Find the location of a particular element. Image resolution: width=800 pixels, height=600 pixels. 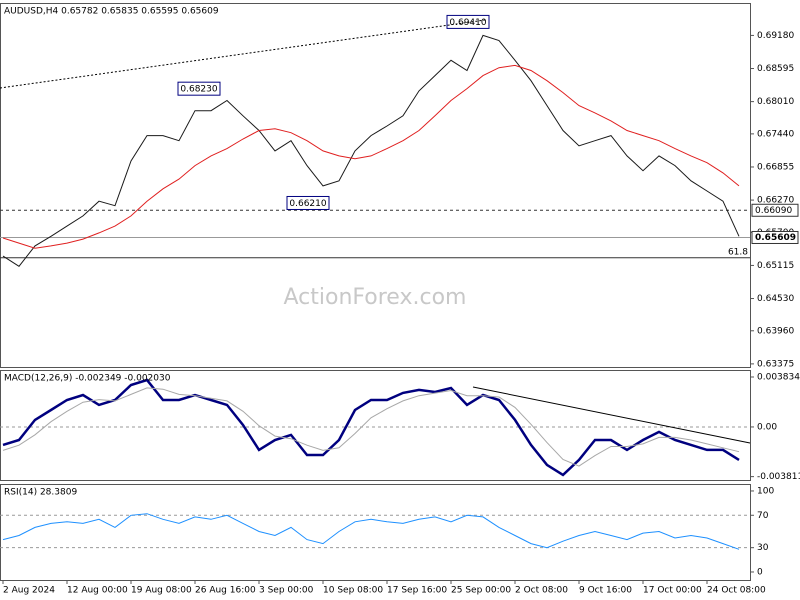

y-tick-label: 30 is located at coordinates (763, 548).